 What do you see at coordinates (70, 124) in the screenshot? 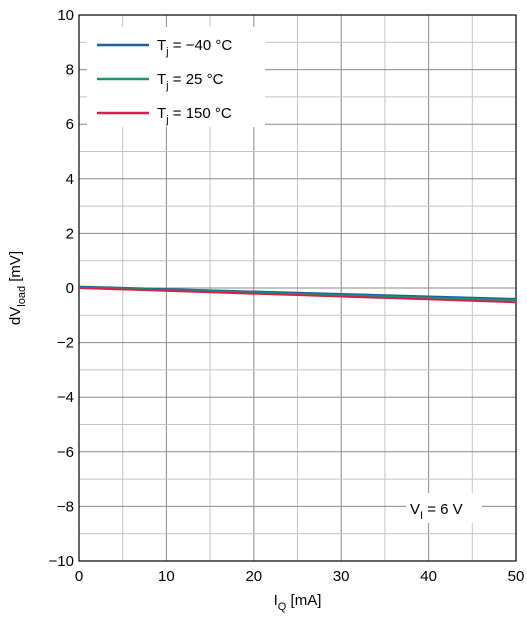
I see `y-tick-label: 6` at bounding box center [70, 124].